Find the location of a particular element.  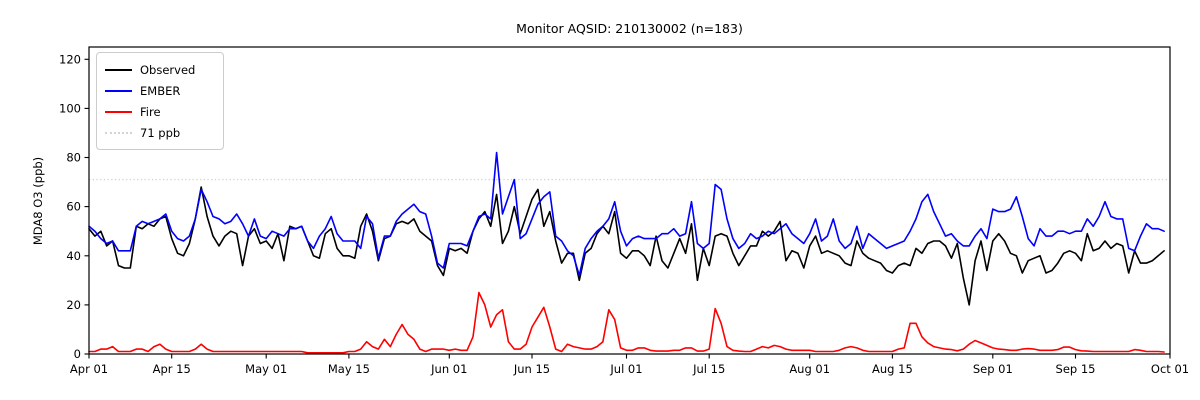

y-tick-label: 100 is located at coordinates (70, 108).